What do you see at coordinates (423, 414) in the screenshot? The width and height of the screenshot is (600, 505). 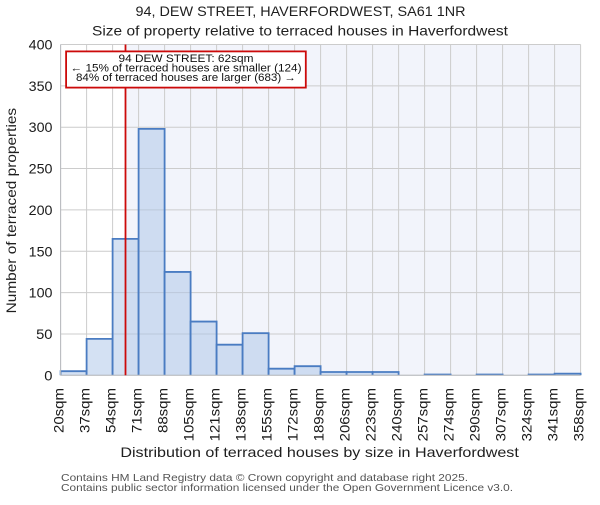 I see `svg-text: 257sqm` at bounding box center [423, 414].